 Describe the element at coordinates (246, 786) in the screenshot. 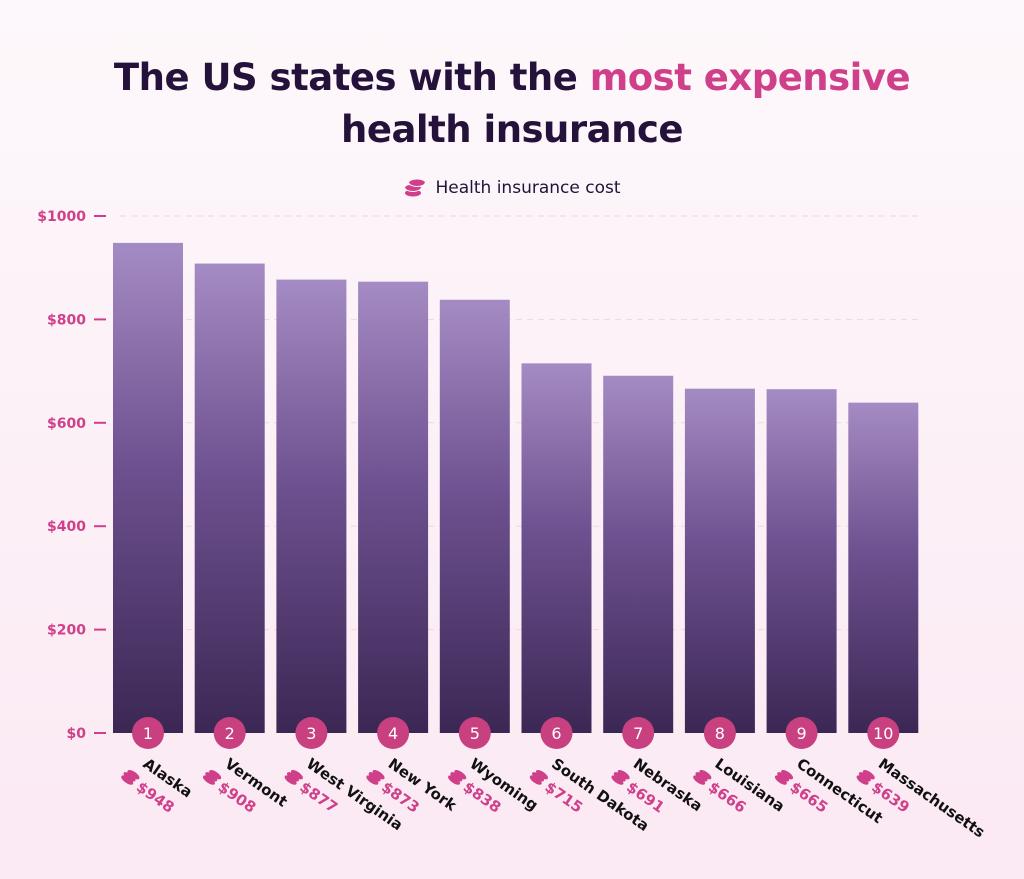

I see `category-label-group: Vermont$908` at that location.